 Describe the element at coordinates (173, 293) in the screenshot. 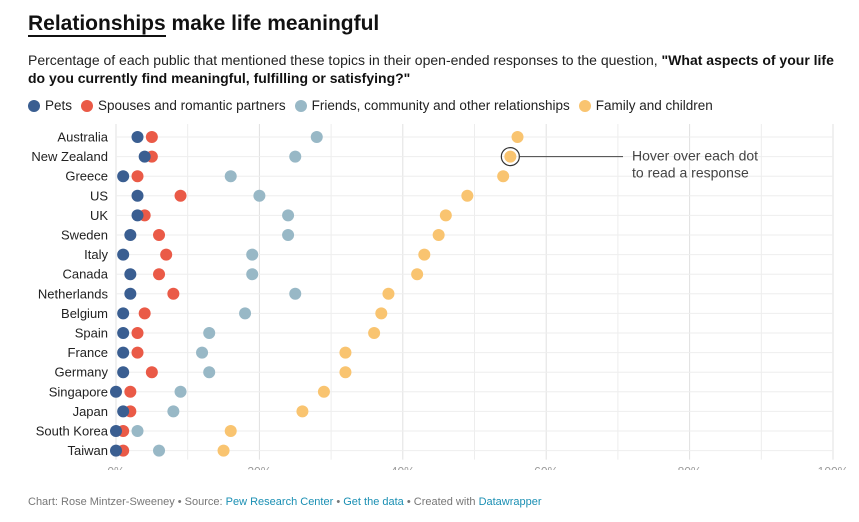

I see `dot-spouses-netherlands` at that location.